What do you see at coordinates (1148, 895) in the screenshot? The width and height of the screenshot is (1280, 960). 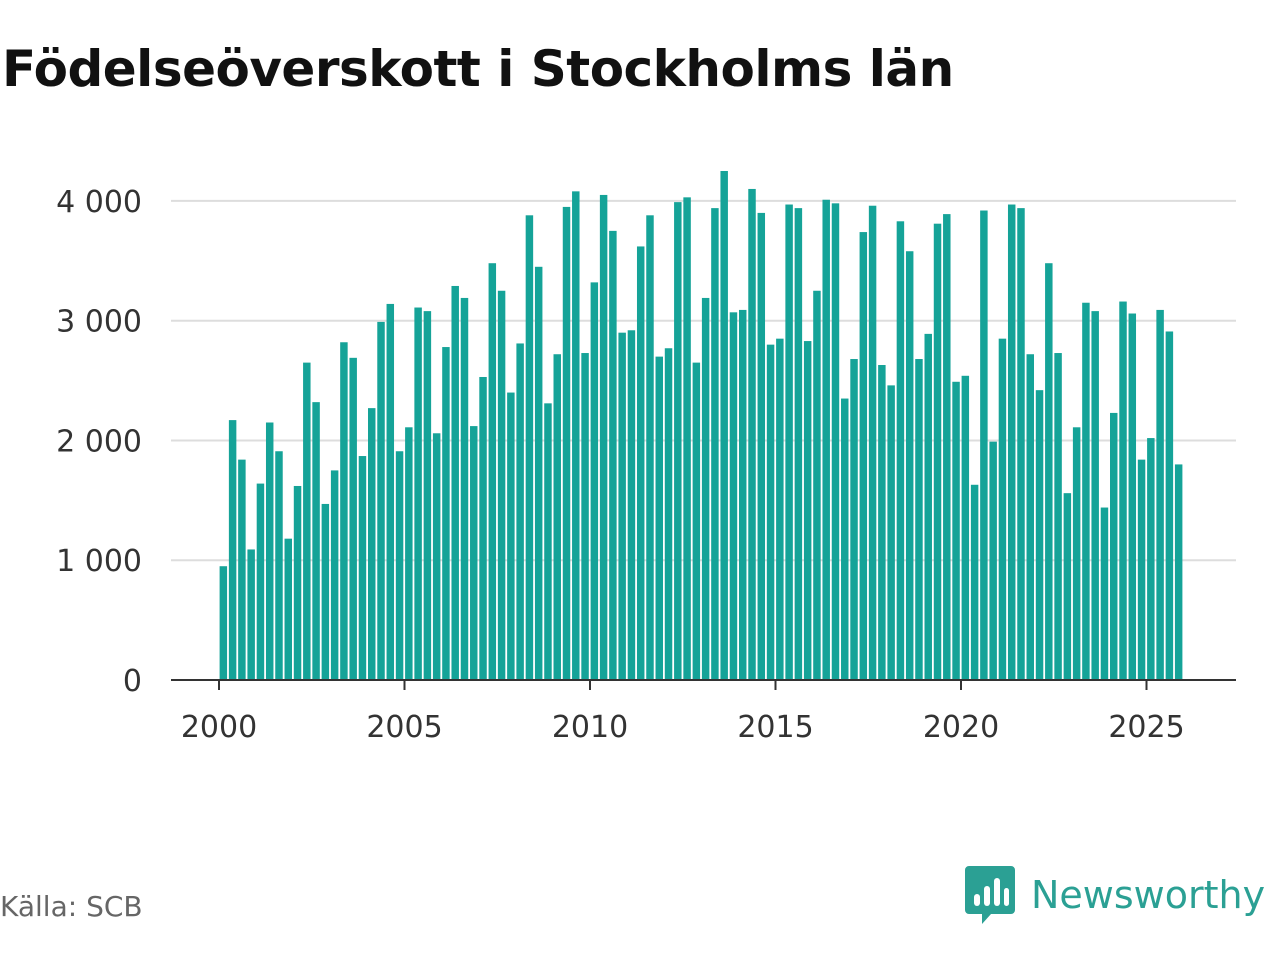 I see `brand-name: Newsworthy` at bounding box center [1148, 895].